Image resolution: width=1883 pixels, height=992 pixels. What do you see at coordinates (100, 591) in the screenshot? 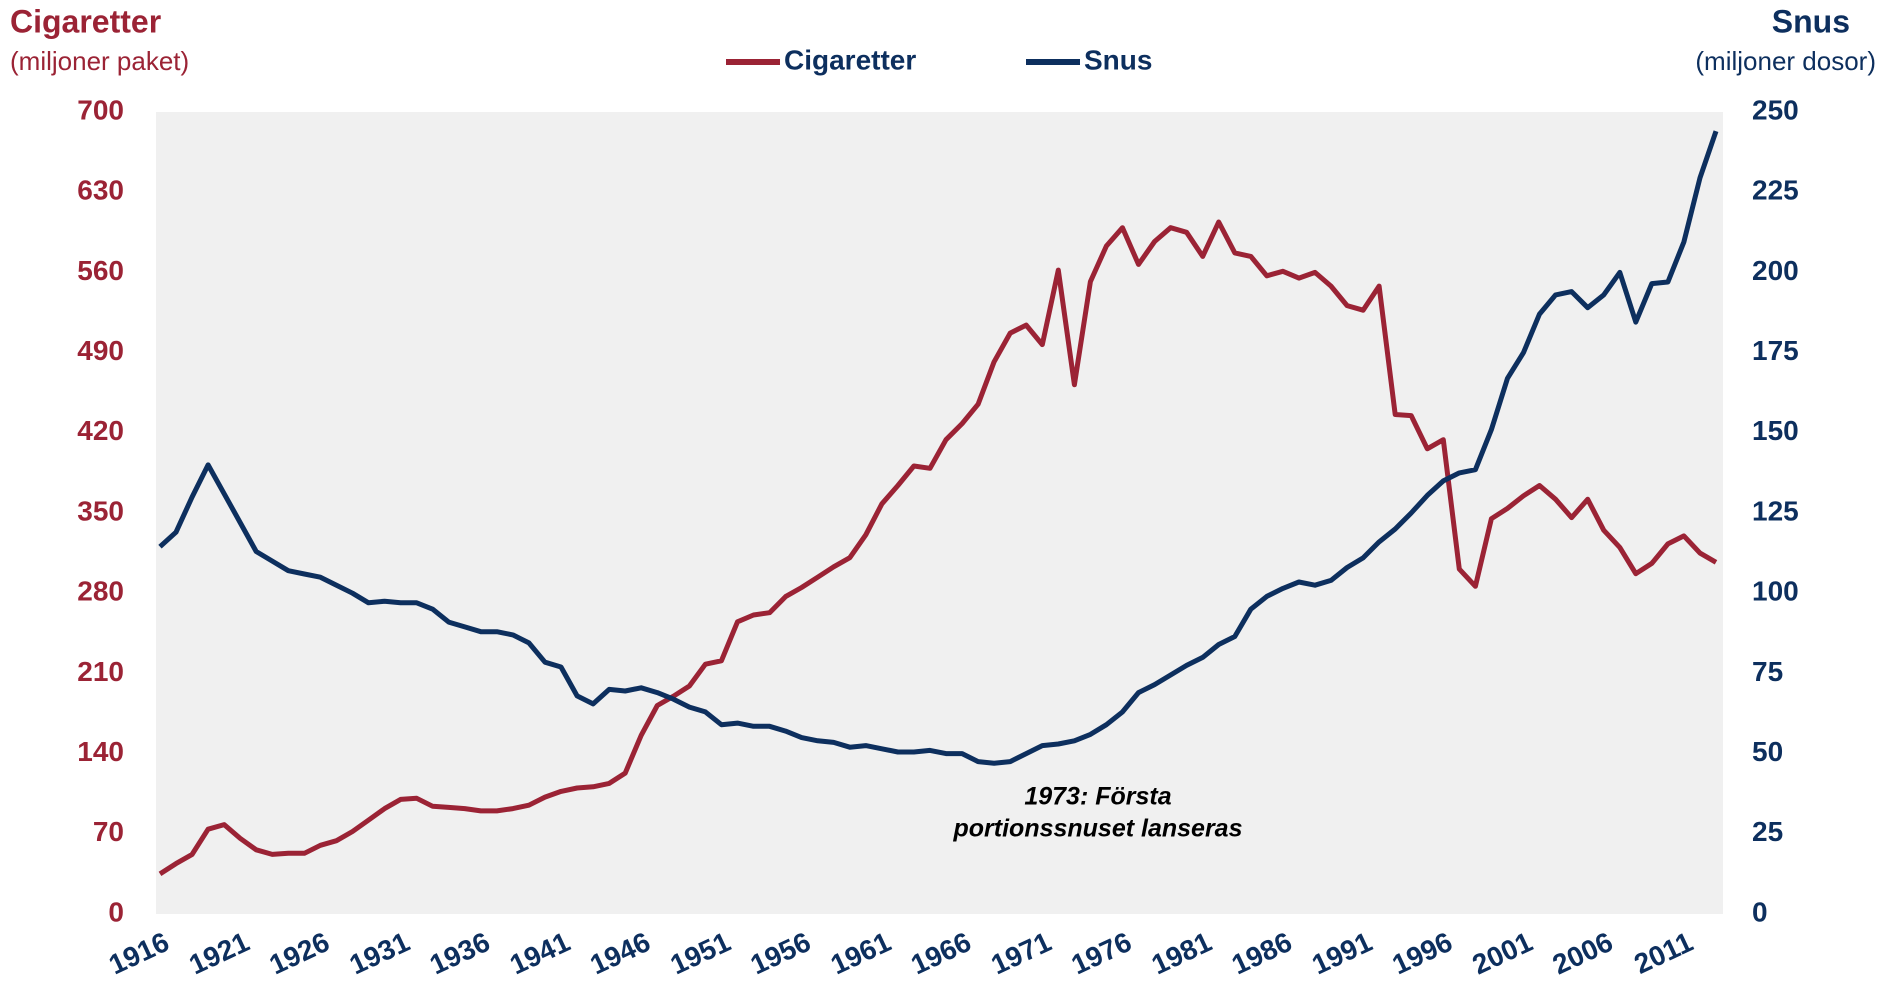
I see `y-tick-label: 280` at bounding box center [100, 591].